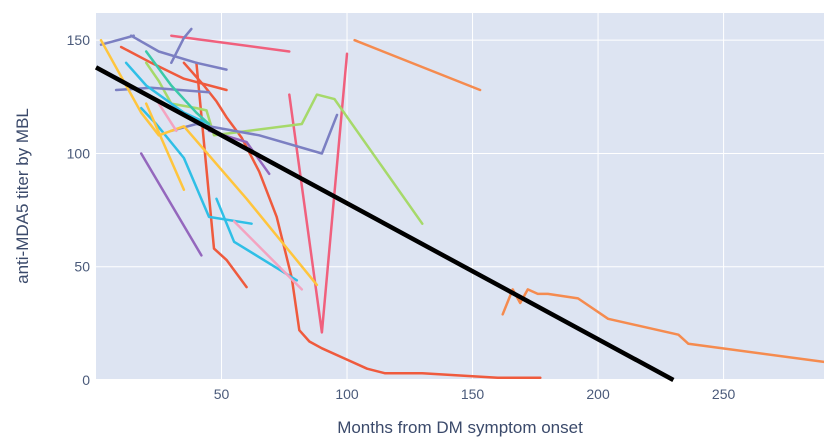  I want to click on x-tick-label: 50, so click(222, 394).